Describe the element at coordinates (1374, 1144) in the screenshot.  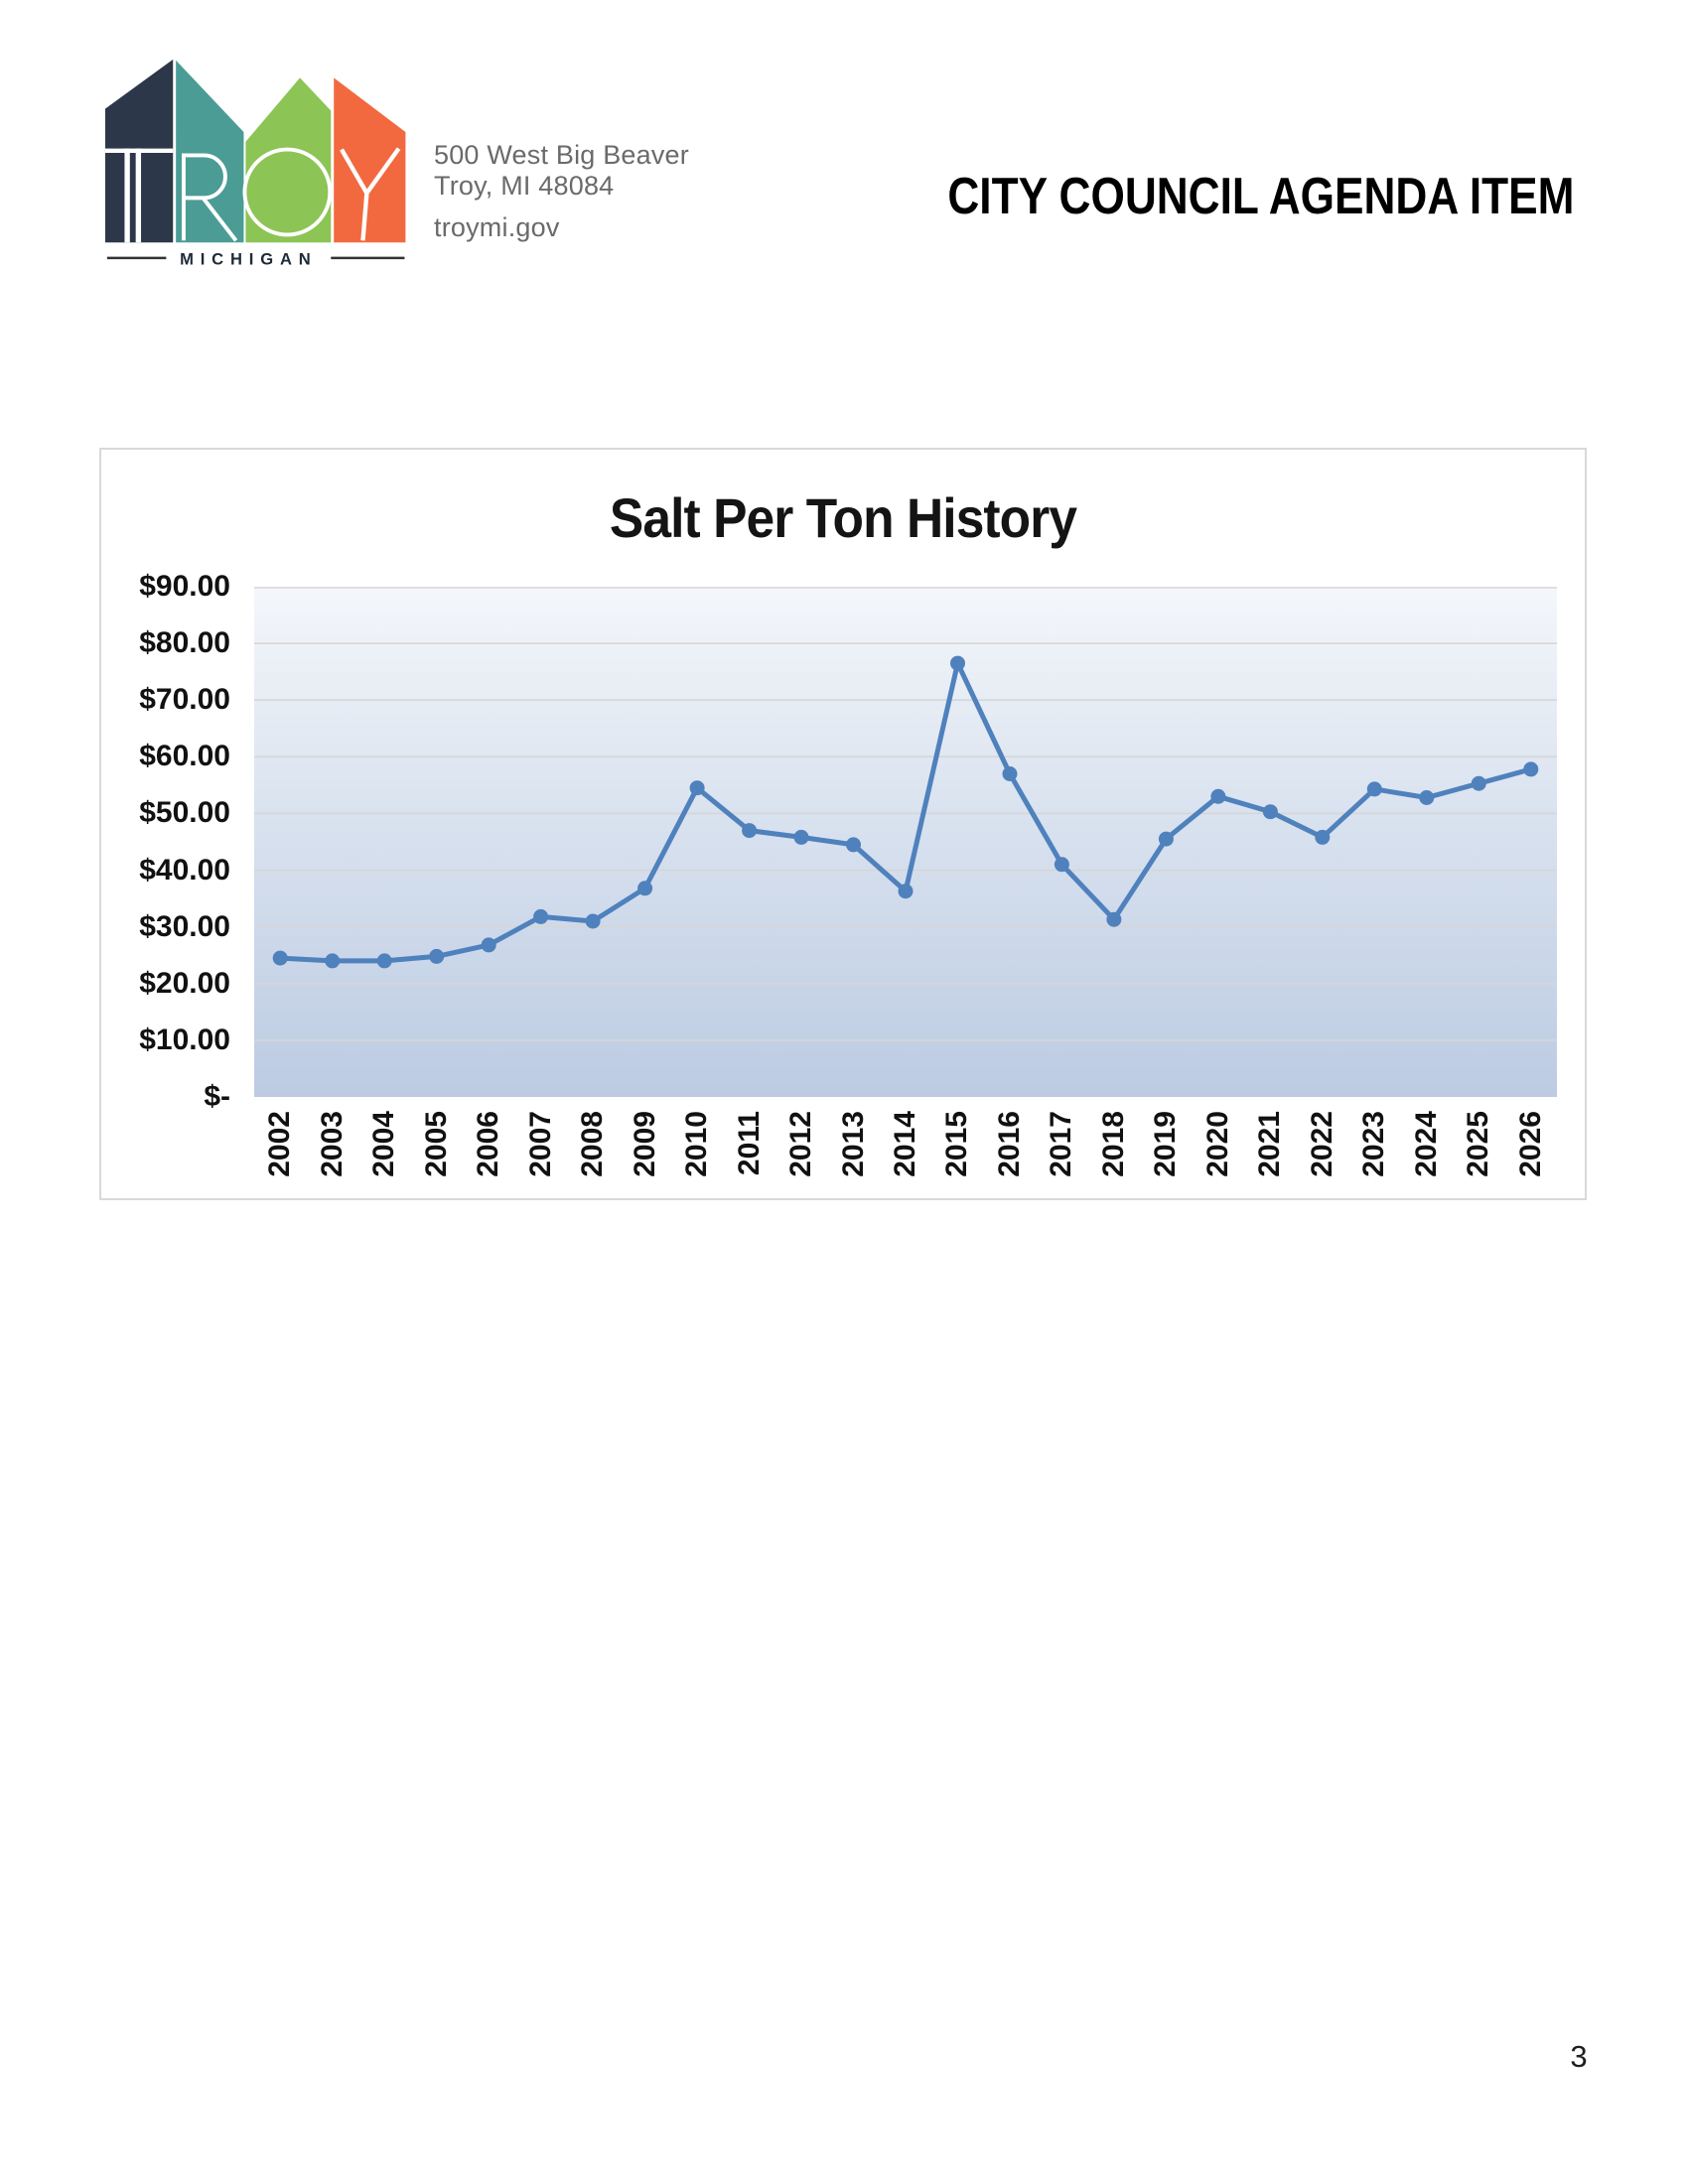
I see `x-tick-label: 2023` at that location.